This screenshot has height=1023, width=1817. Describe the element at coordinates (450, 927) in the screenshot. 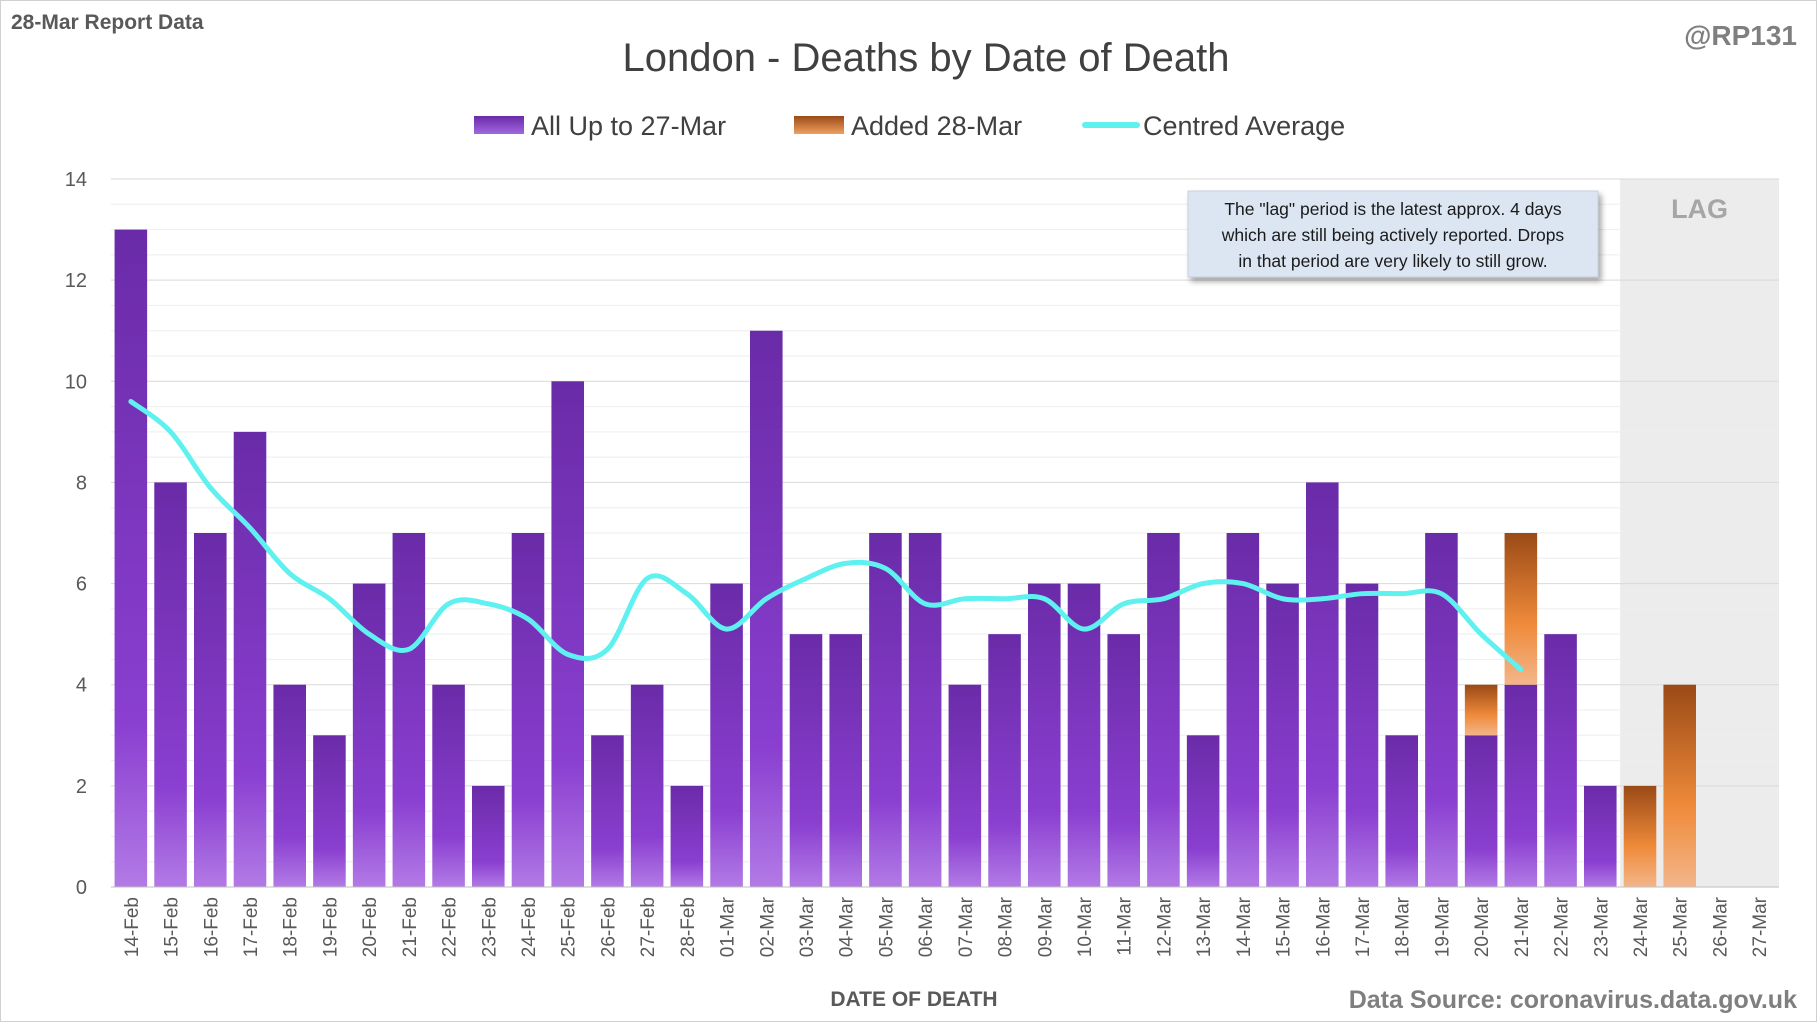

I see `x-tick-label-22-Feb: 22-Feb` at that location.